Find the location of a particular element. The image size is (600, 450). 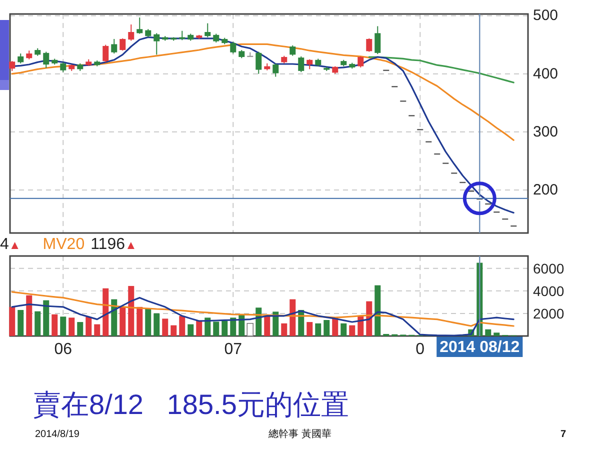

text: 7 is located at coordinates (563, 434).